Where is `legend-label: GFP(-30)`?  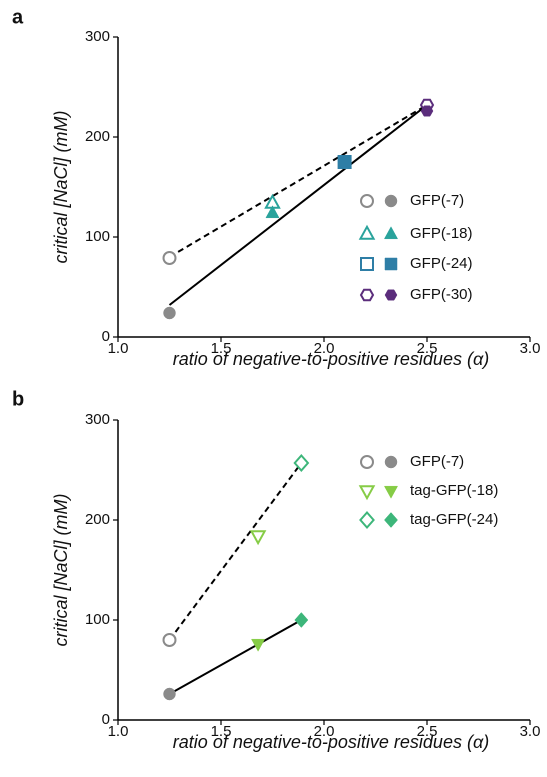
legend-label: GFP(-30) is located at coordinates (441, 294).